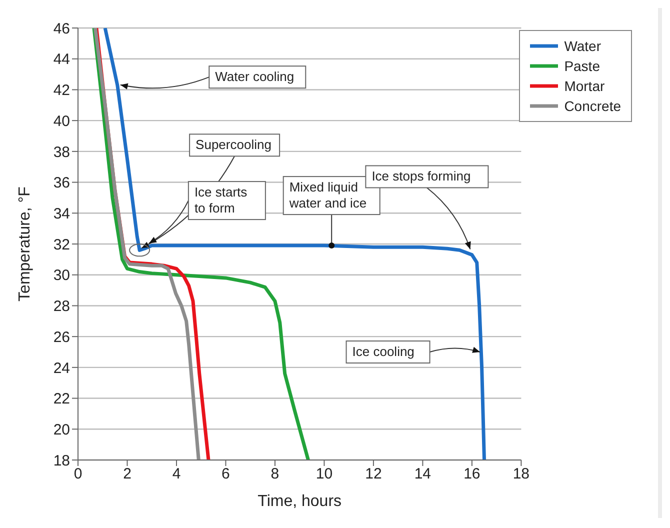 Image resolution: width=670 pixels, height=528 pixels. What do you see at coordinates (61, 399) in the screenshot?
I see `y-tick-label: 22` at bounding box center [61, 399].